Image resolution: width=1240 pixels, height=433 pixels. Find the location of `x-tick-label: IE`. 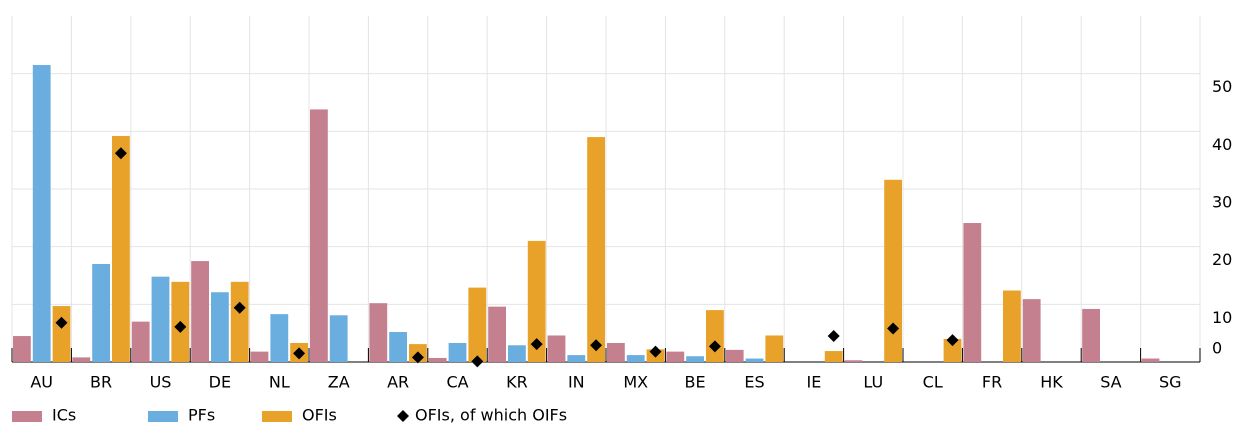

x-tick-label: IE is located at coordinates (813, 382).